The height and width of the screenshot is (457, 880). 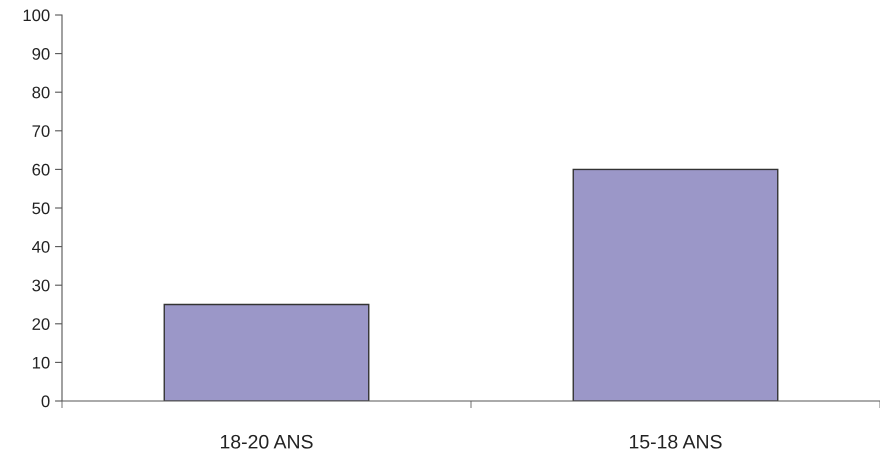 What do you see at coordinates (41, 54) in the screenshot?
I see `y-tick-label: 90` at bounding box center [41, 54].